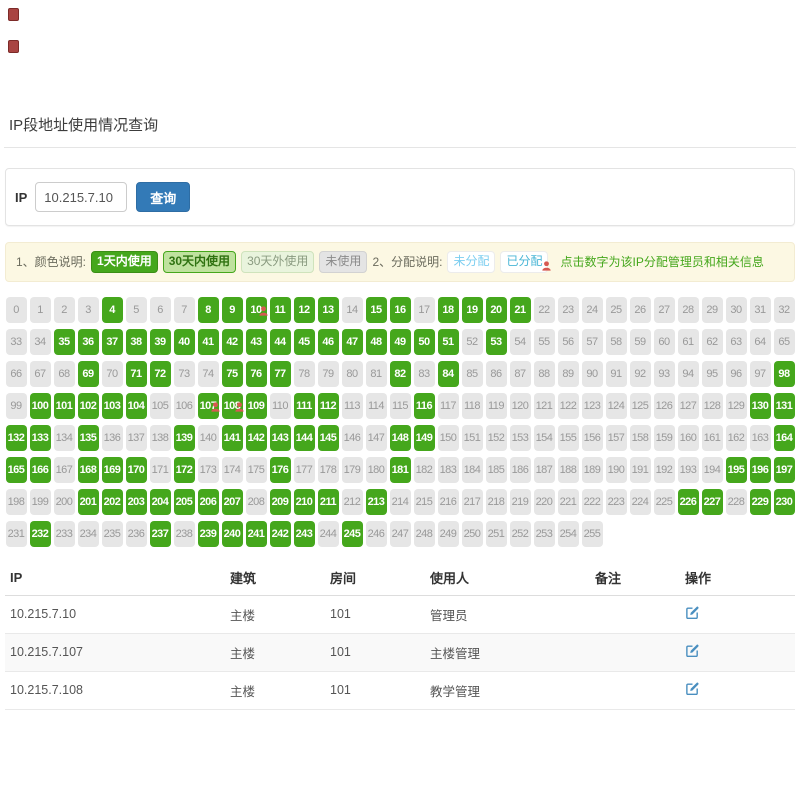 This screenshot has height=800, width=800. I want to click on ip-cell-89: 89, so click(568, 373).